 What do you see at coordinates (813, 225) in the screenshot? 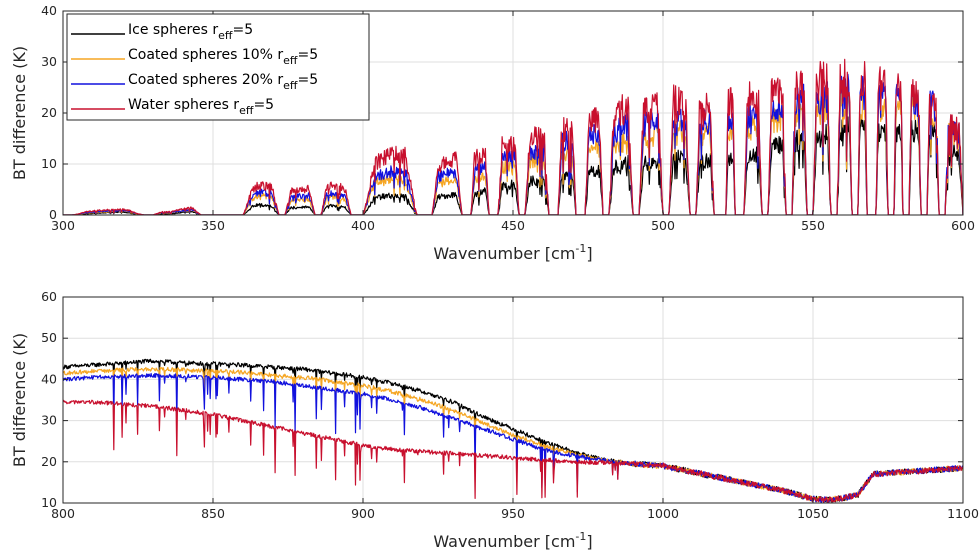
I see `x-tick-label: 550` at bounding box center [813, 225].